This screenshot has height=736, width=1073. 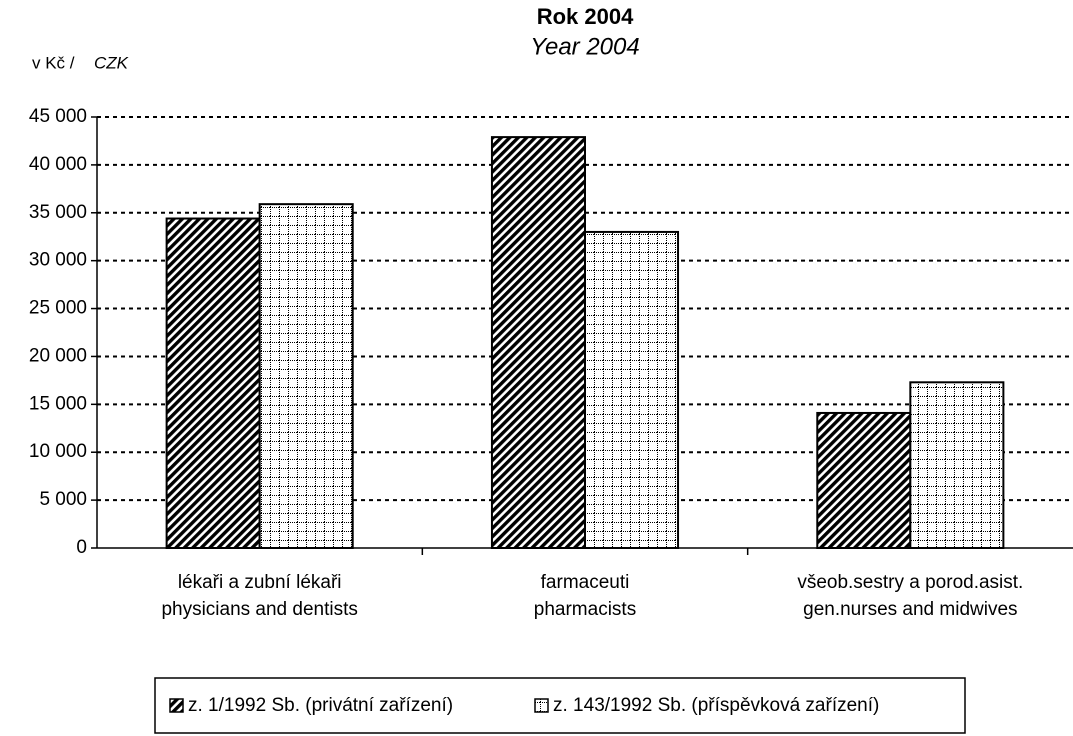 I want to click on x-tick-label: pharmacists, so click(x=585, y=609).